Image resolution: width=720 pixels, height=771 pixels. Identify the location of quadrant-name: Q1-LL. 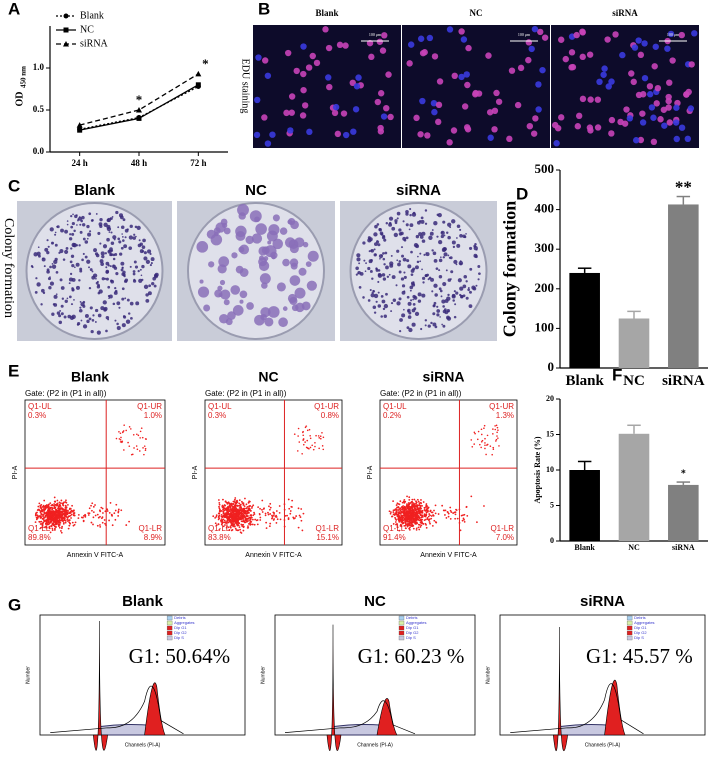
(394, 528).